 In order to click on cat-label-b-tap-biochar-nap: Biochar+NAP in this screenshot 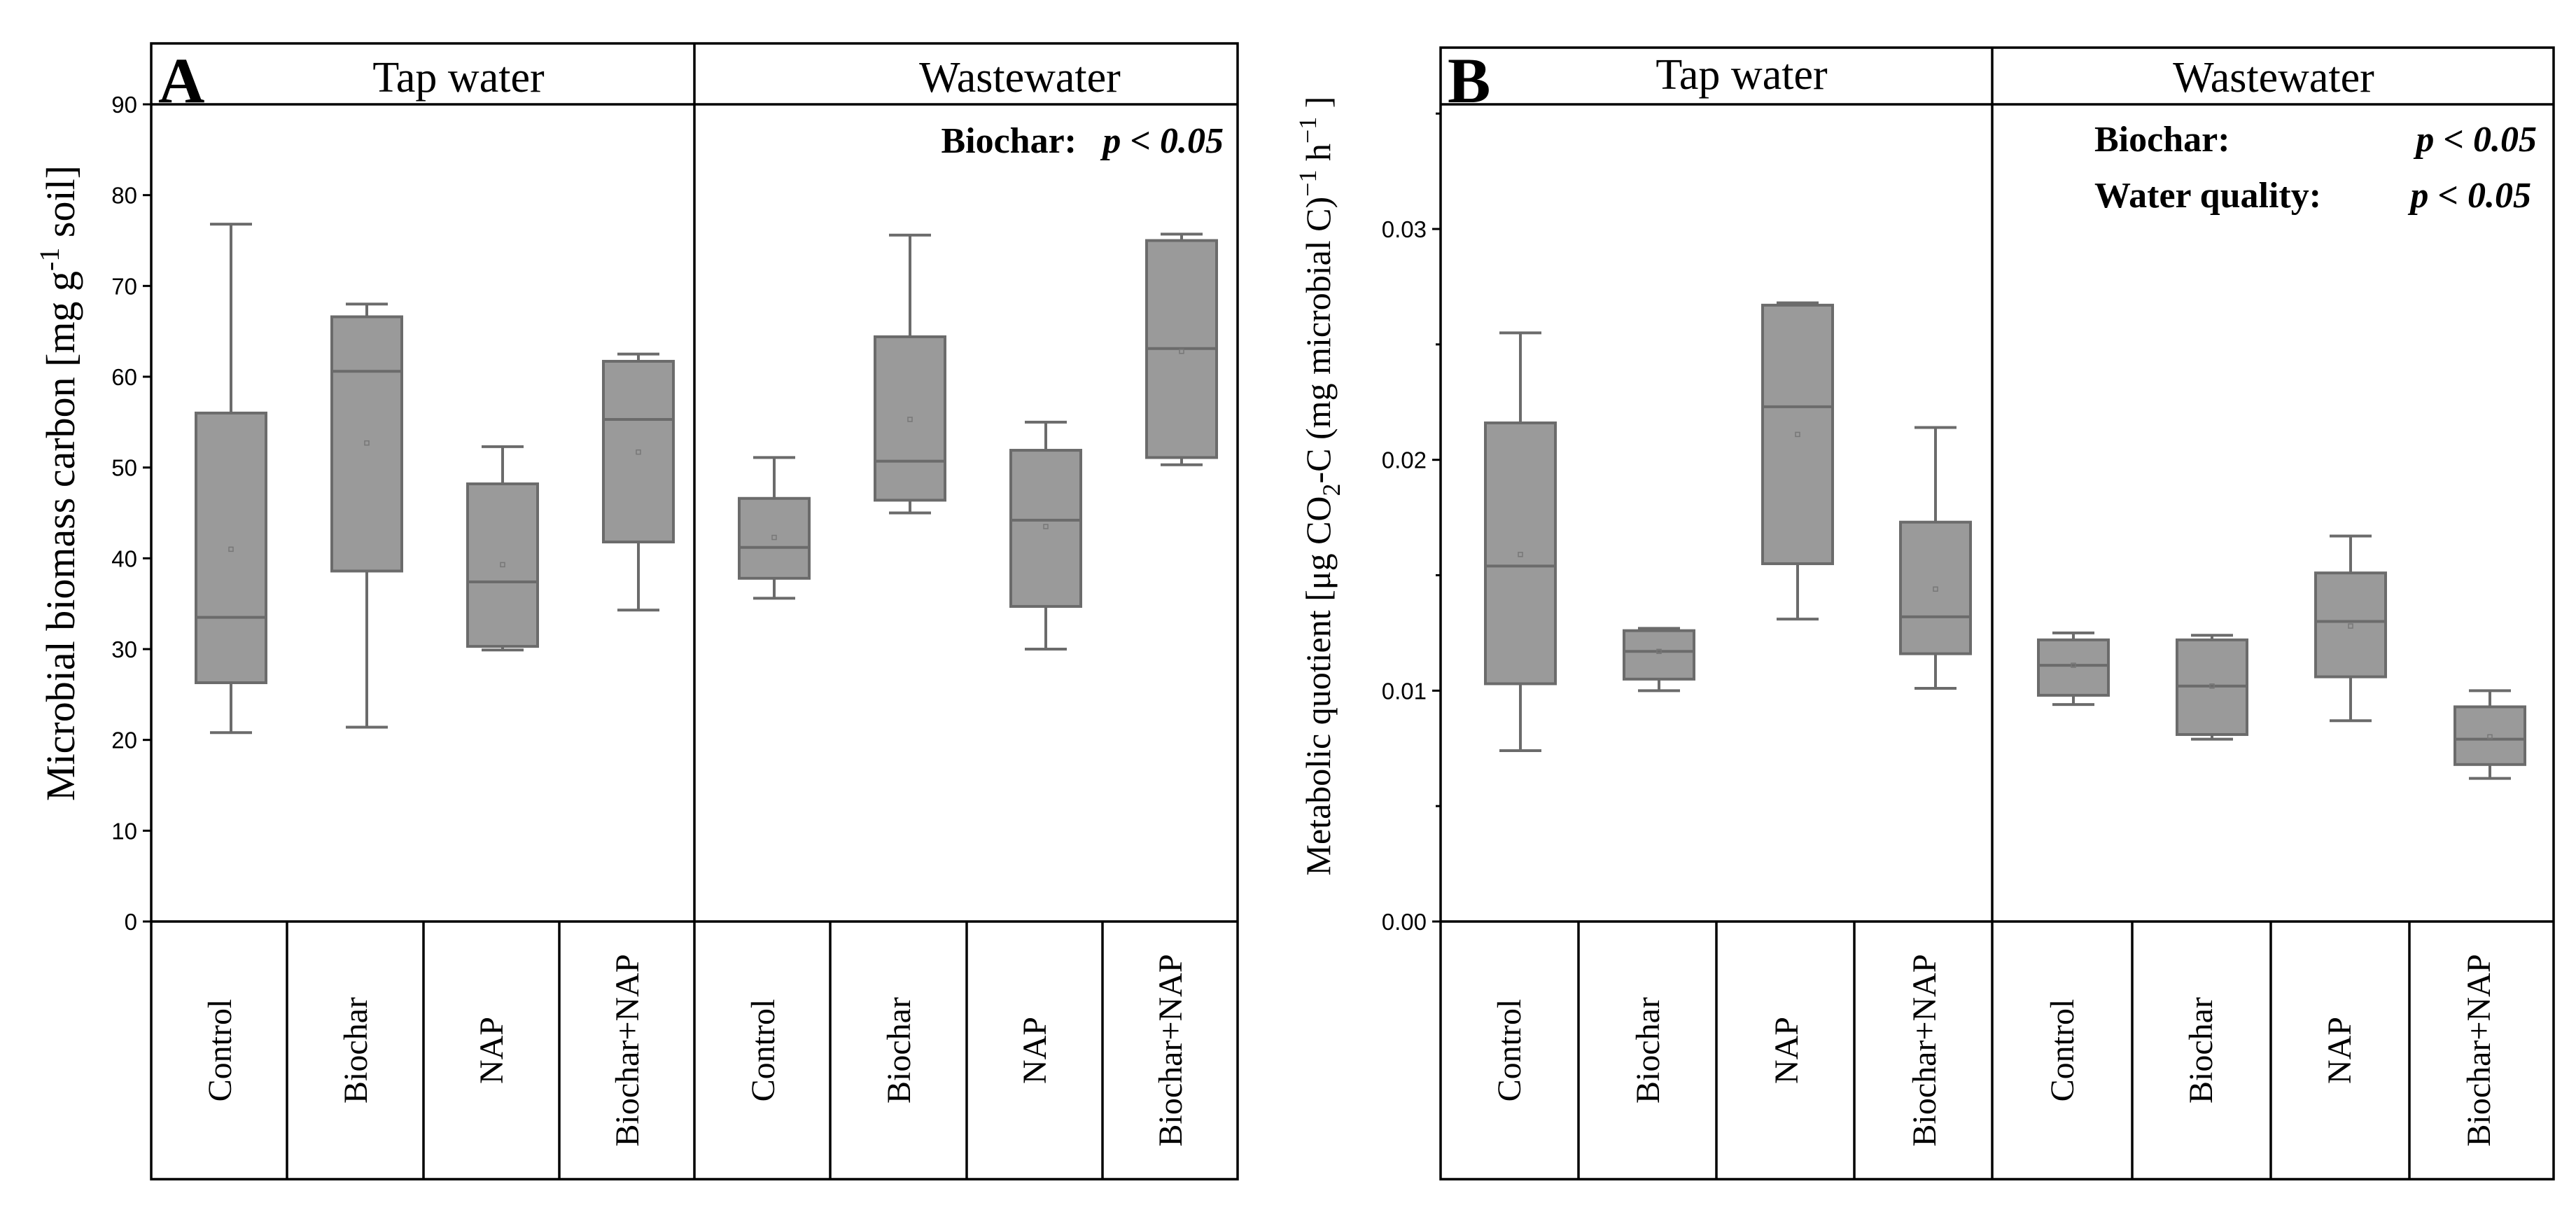, I will do `click(1924, 1050)`.